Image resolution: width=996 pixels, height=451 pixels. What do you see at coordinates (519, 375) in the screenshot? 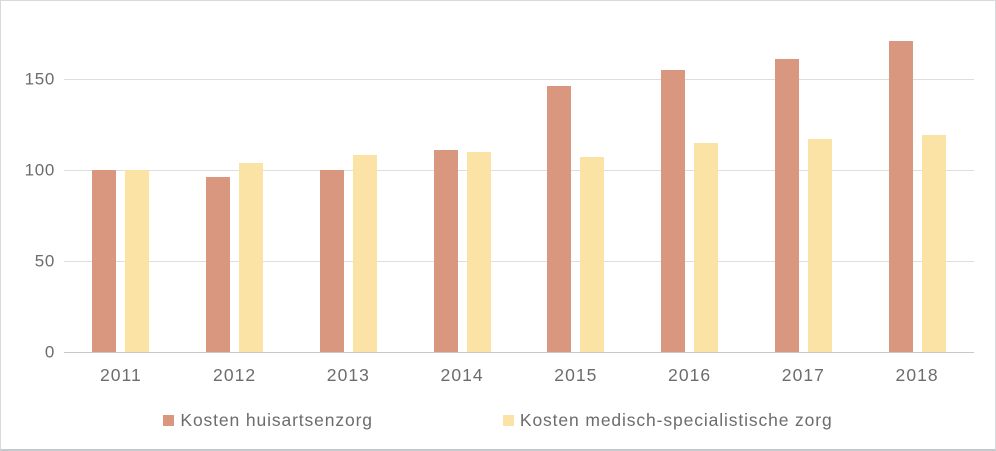
I see `x-axis-labels: 2011 2012 2013 2014 2015 2016 2017 2018` at bounding box center [519, 375].